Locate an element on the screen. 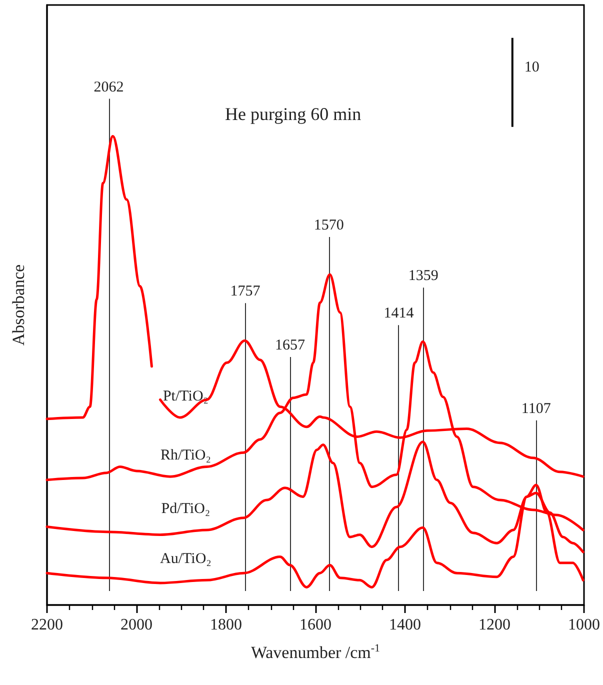 This screenshot has width=603, height=685. x-tick-label: 1000 is located at coordinates (584, 625).